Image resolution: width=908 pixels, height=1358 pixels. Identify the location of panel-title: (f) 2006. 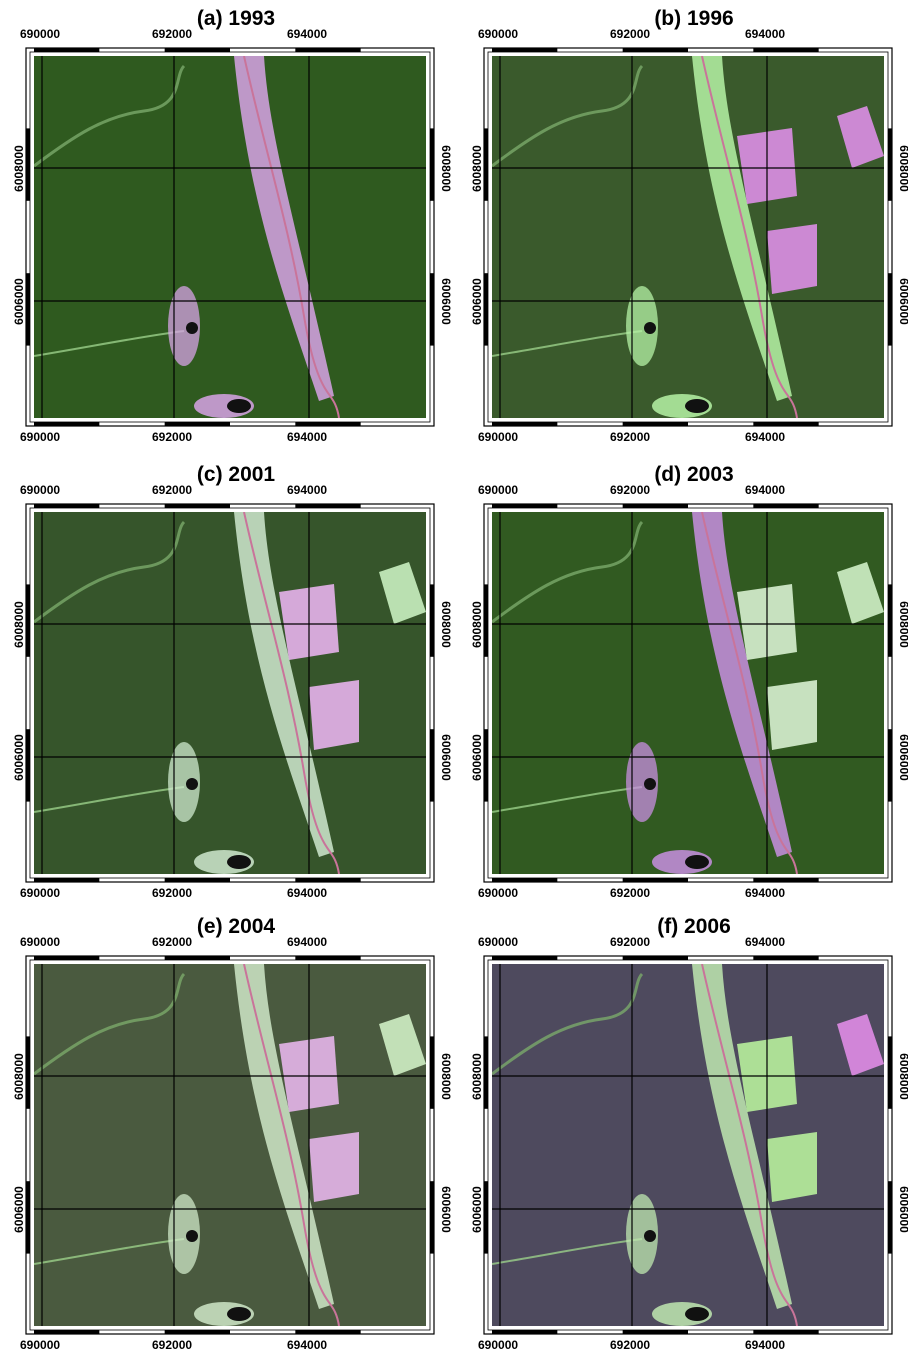
(694, 926).